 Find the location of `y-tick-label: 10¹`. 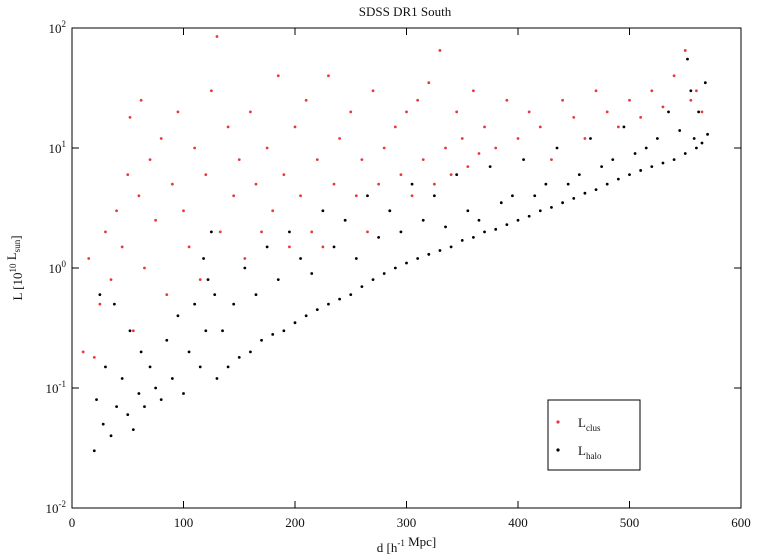

y-tick-label: 10¹ is located at coordinates (58, 147).